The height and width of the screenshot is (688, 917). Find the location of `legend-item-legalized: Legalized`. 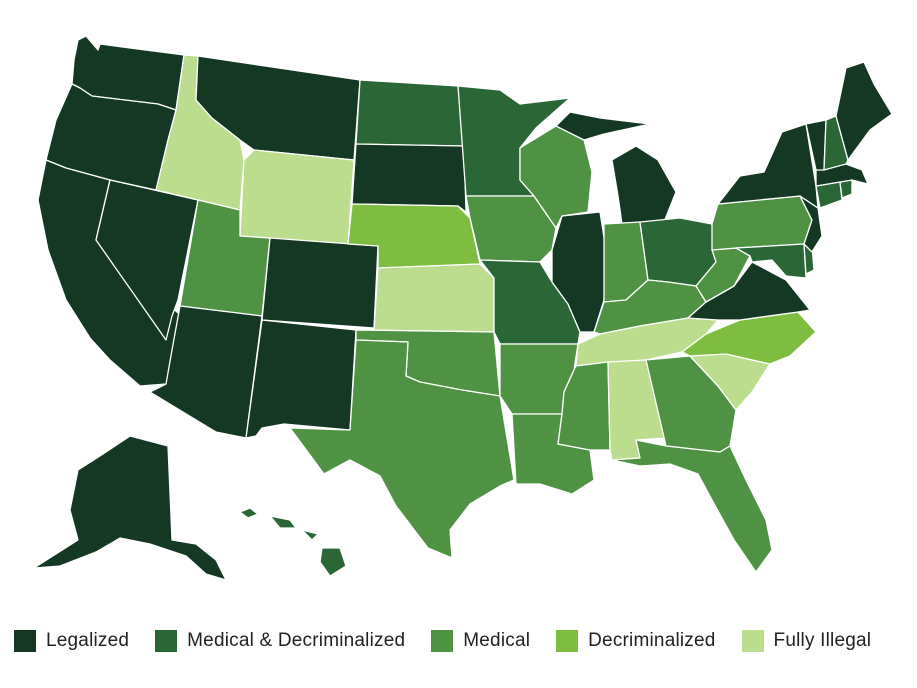

legend-item-legalized: Legalized is located at coordinates (71, 641).